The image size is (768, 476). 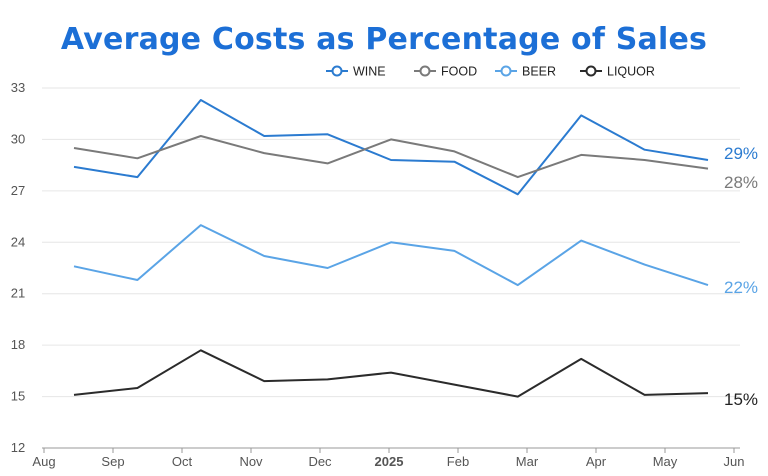 I want to click on legend-label: BEER, so click(x=539, y=72).